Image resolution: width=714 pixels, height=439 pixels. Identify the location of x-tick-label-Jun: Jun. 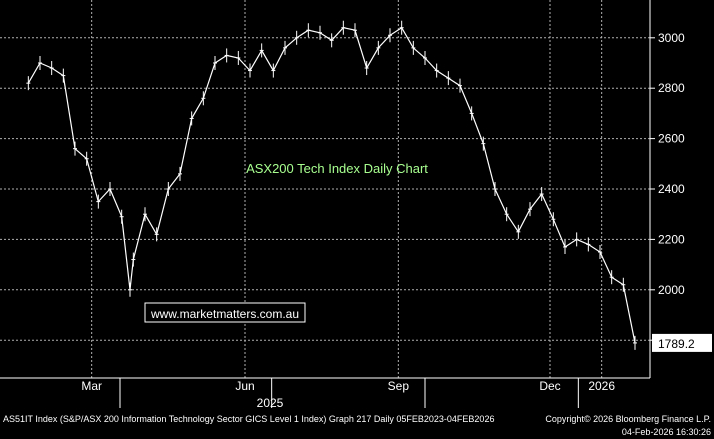
(244, 386).